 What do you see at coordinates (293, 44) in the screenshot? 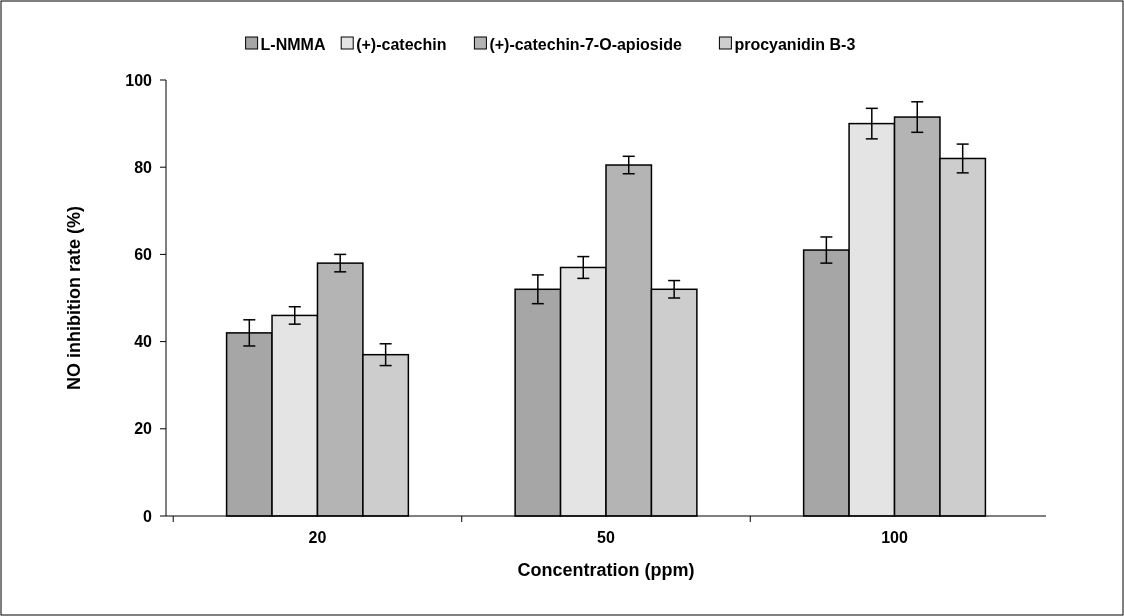
I see `legend-label: L-NMMA` at bounding box center [293, 44].